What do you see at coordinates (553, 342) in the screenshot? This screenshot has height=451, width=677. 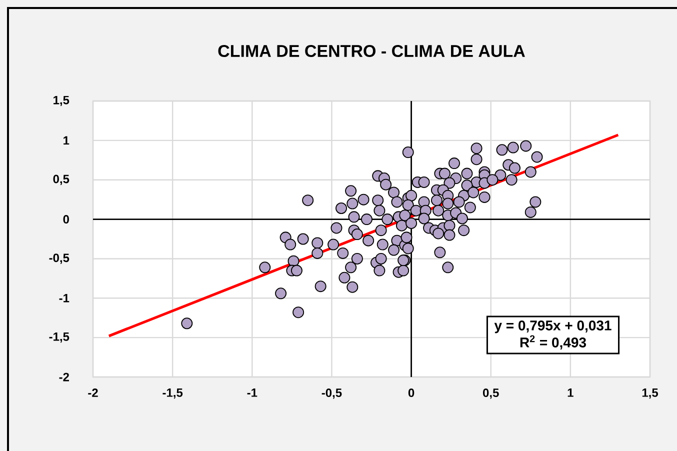 I see `annotation: R$^{2}$ = 0,493` at bounding box center [553, 342].